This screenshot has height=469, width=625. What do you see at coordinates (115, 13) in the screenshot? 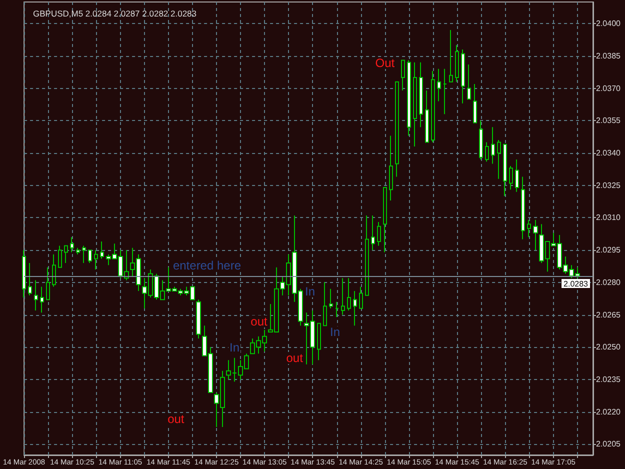
I see `text: GBPUSD,M5 2.0284 2.0287 2.0282 2.0283` at bounding box center [115, 13].